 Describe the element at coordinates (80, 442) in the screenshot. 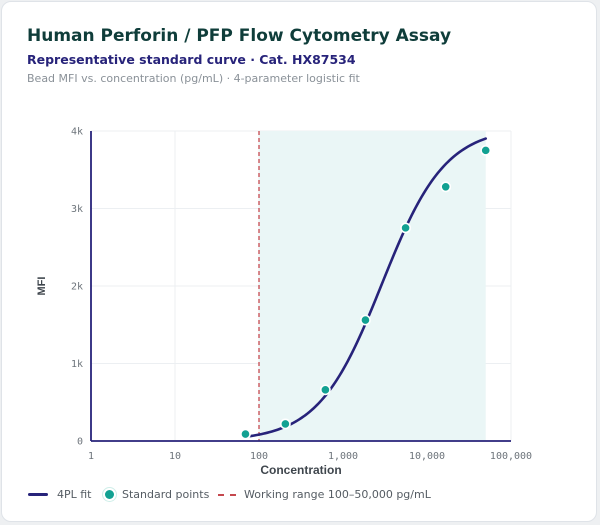

I see `y-tick-label: 0` at that location.